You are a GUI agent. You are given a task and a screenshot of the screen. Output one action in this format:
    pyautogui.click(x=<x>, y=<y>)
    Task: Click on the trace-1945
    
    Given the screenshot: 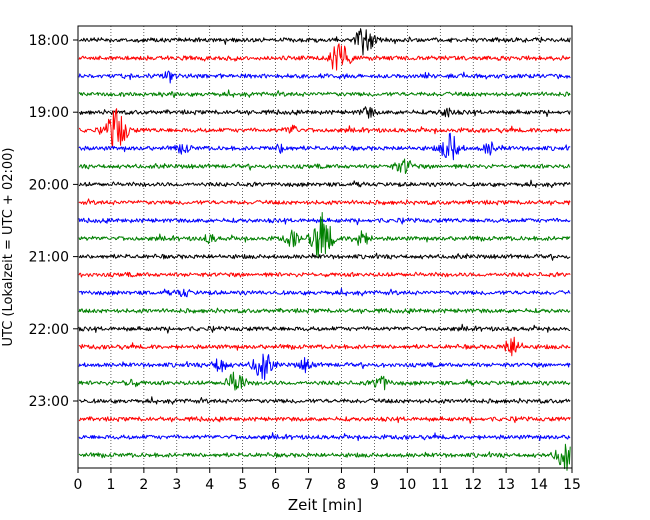 What is the action you would take?
    pyautogui.click(x=324, y=166)
    